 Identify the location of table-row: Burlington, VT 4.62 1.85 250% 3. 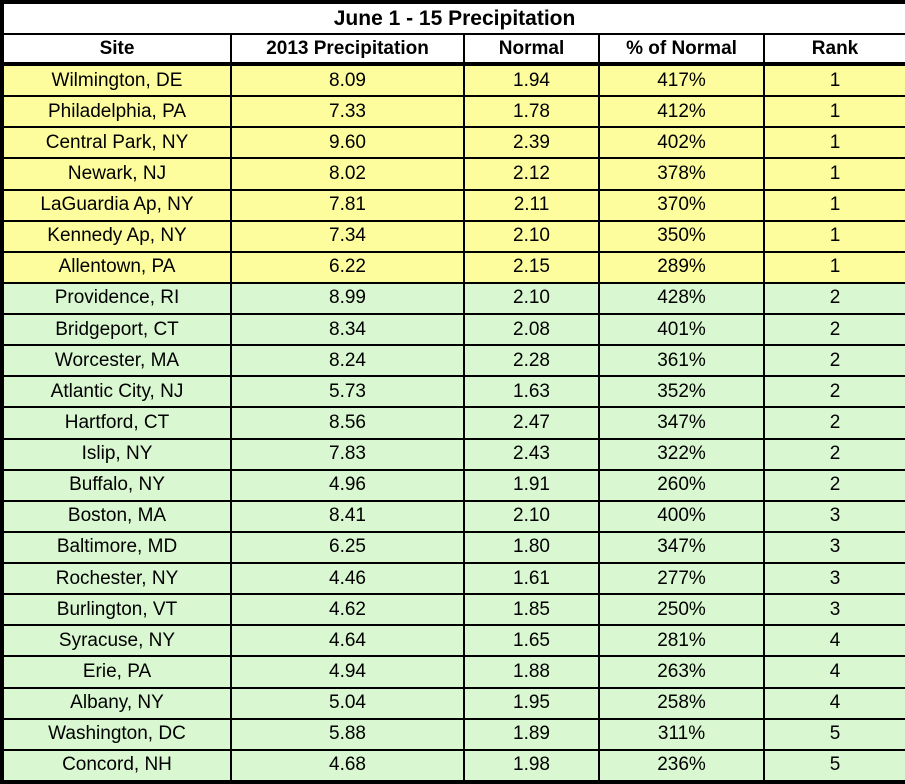
(453, 610).